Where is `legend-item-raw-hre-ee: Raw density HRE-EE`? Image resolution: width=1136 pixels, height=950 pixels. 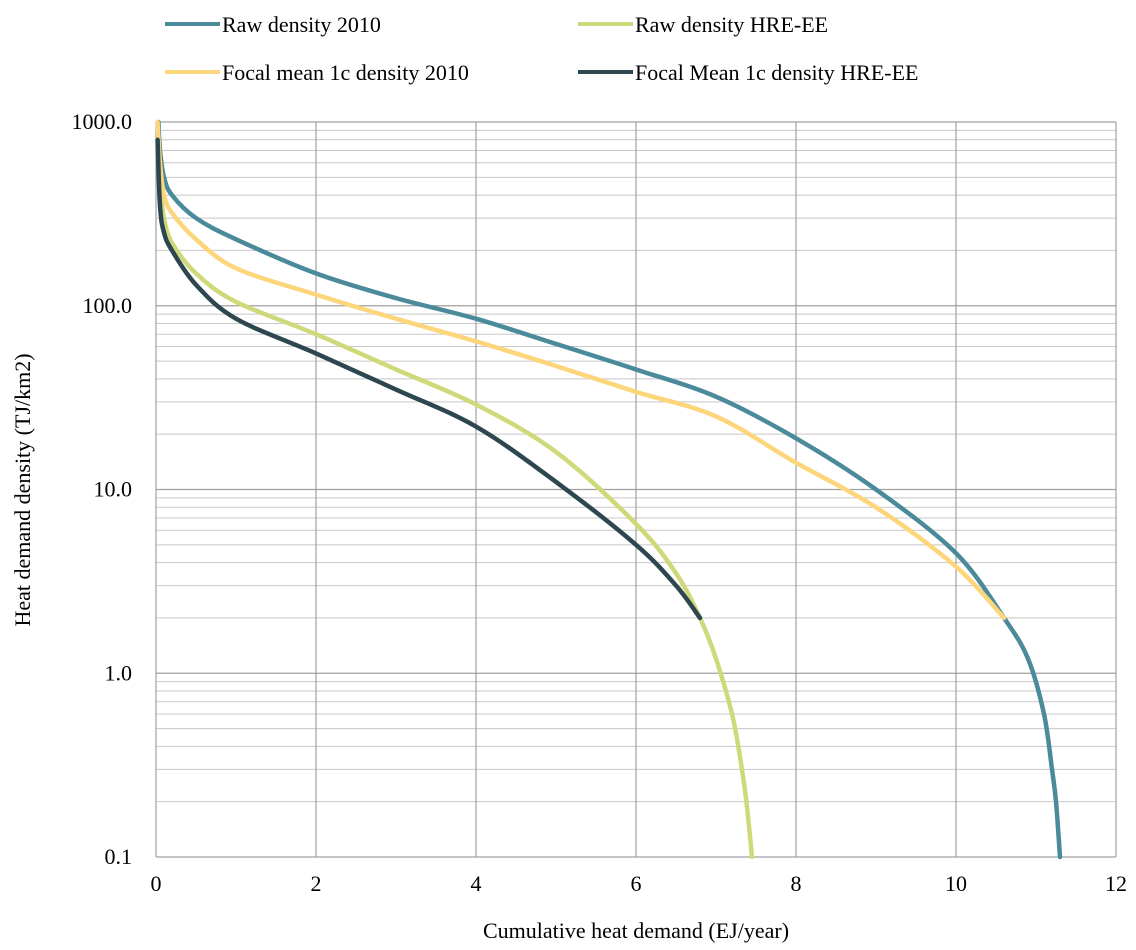 legend-item-raw-hre-ee: Raw density HRE-EE is located at coordinates (703, 24).